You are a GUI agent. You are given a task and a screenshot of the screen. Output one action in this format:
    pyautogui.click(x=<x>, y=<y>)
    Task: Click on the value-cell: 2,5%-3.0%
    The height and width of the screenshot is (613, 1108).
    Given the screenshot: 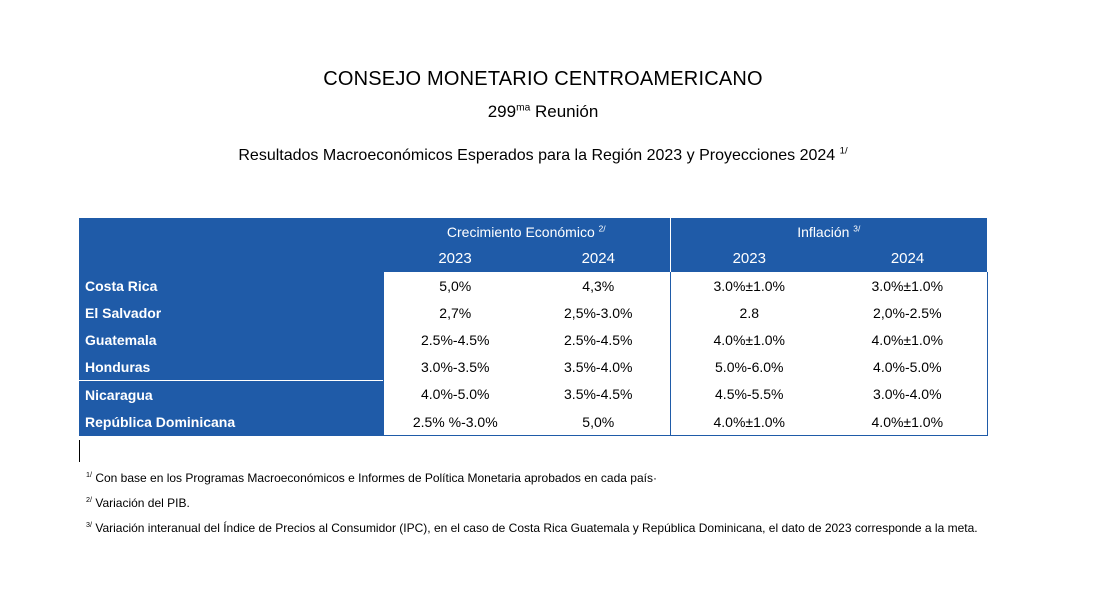 What is the action you would take?
    pyautogui.click(x=599, y=312)
    